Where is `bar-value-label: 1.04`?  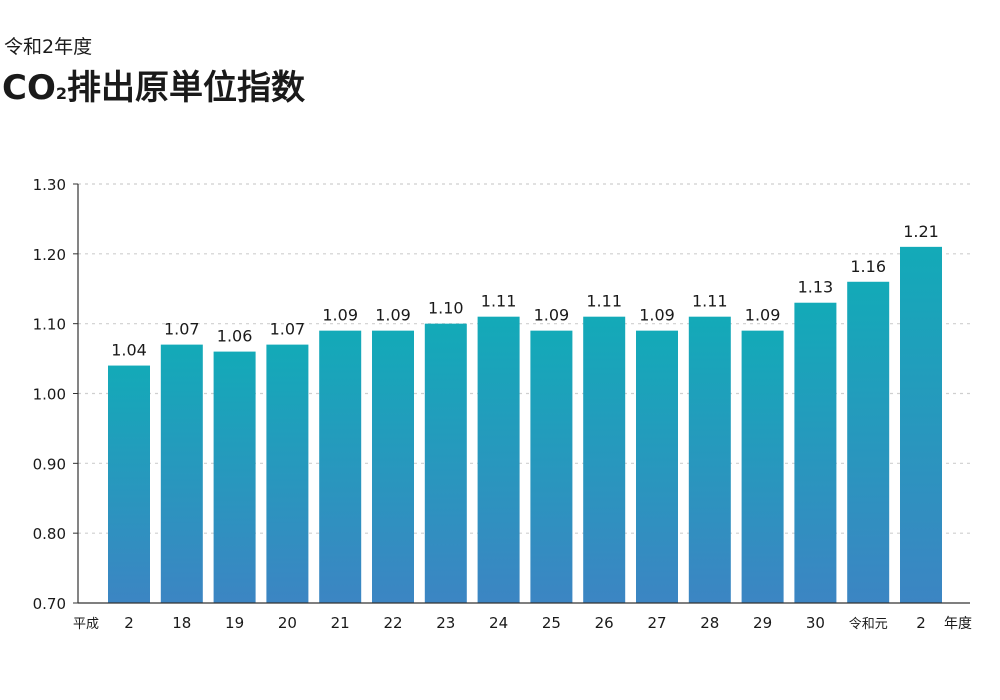 bar-value-label: 1.04 is located at coordinates (129, 350).